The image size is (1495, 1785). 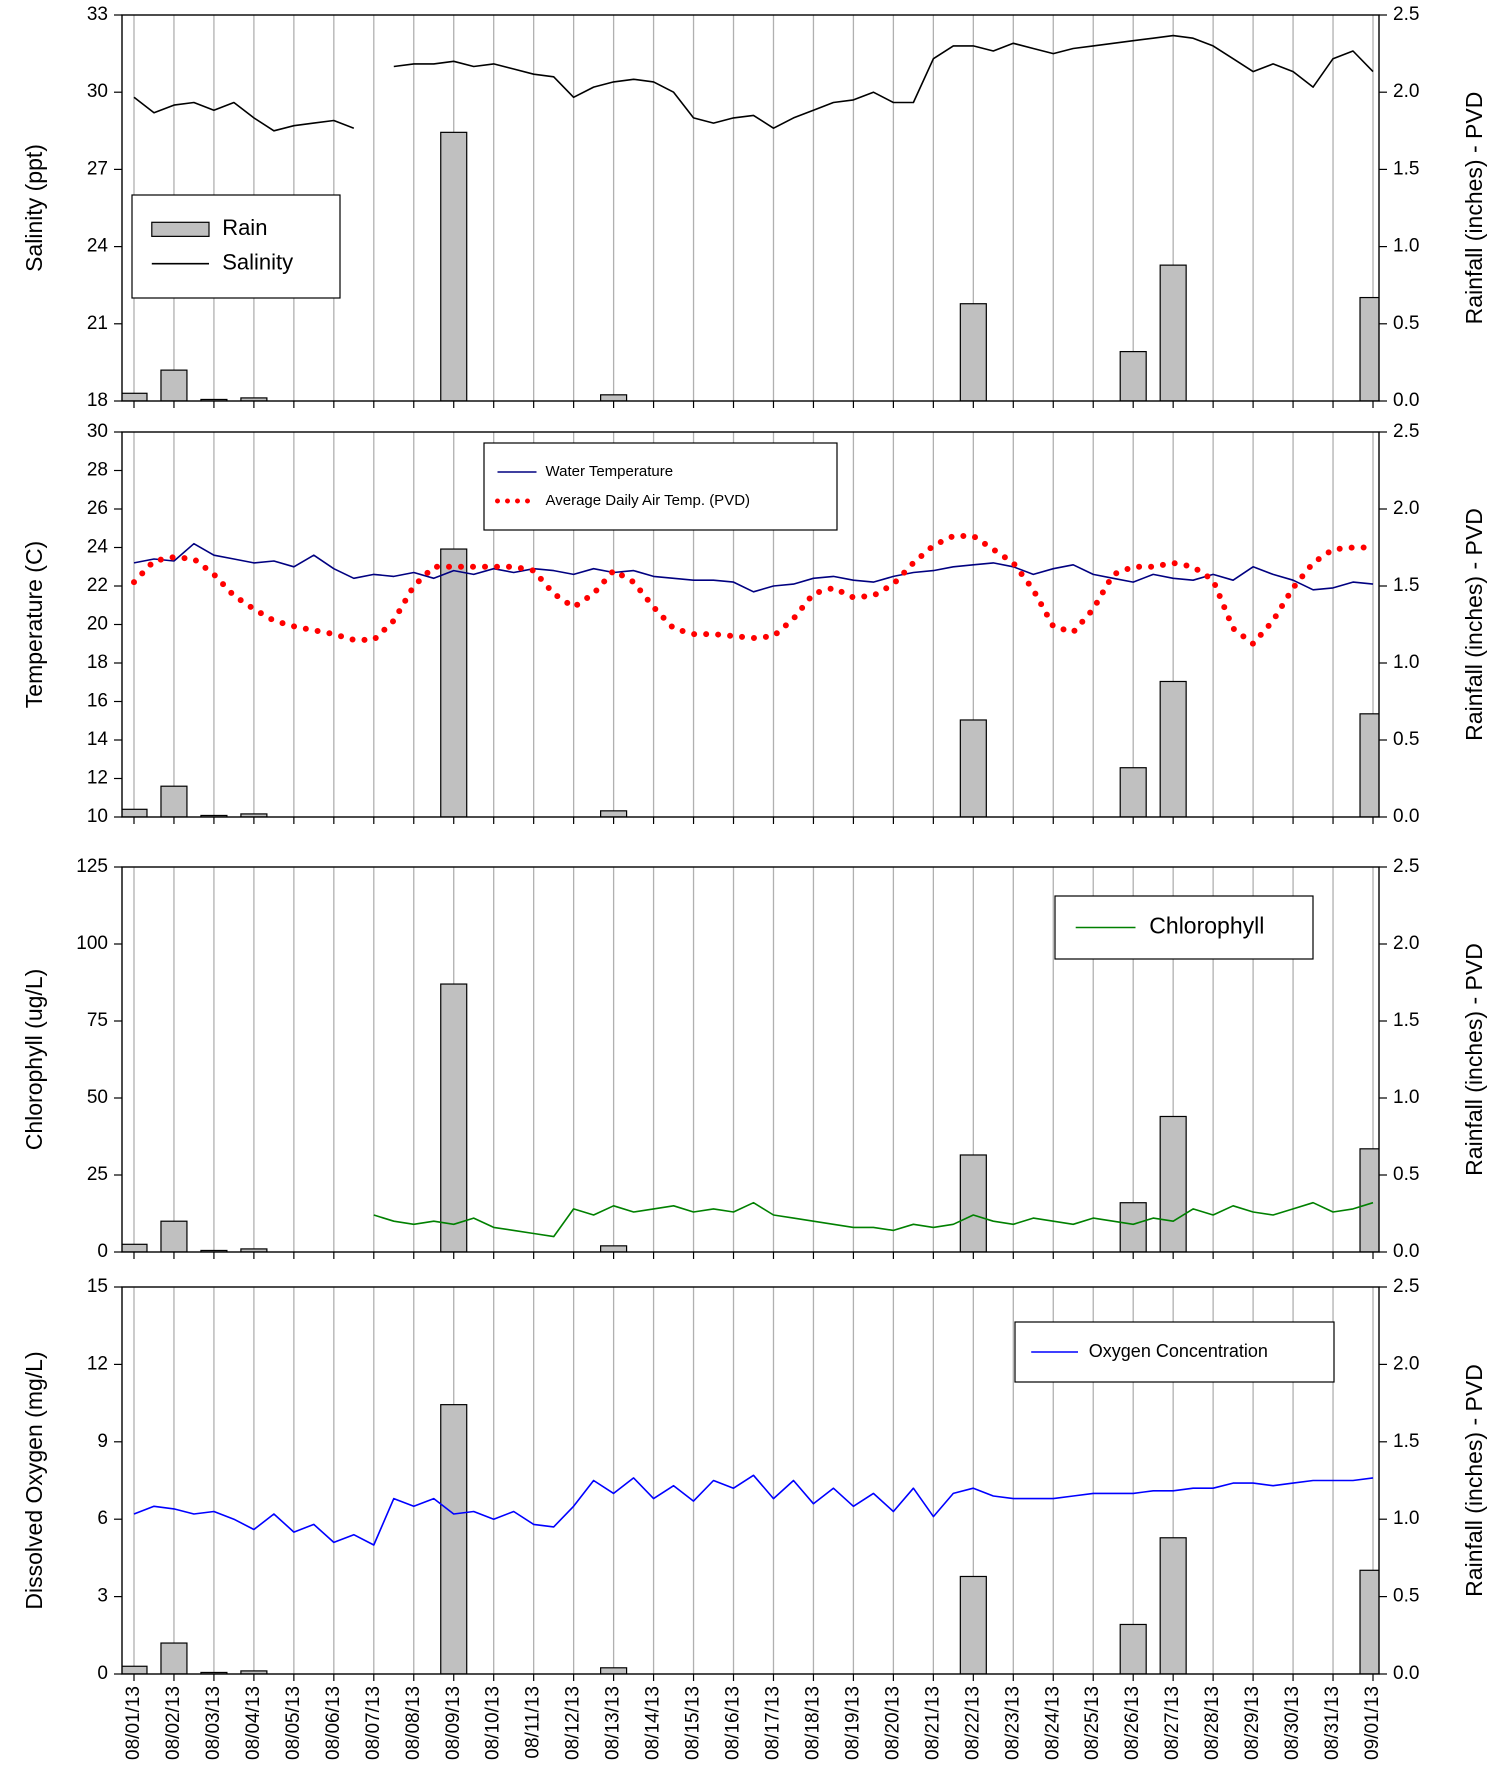 What do you see at coordinates (213, 1723) in the screenshot?
I see `x-tick-label: 08/03/13` at bounding box center [213, 1723].